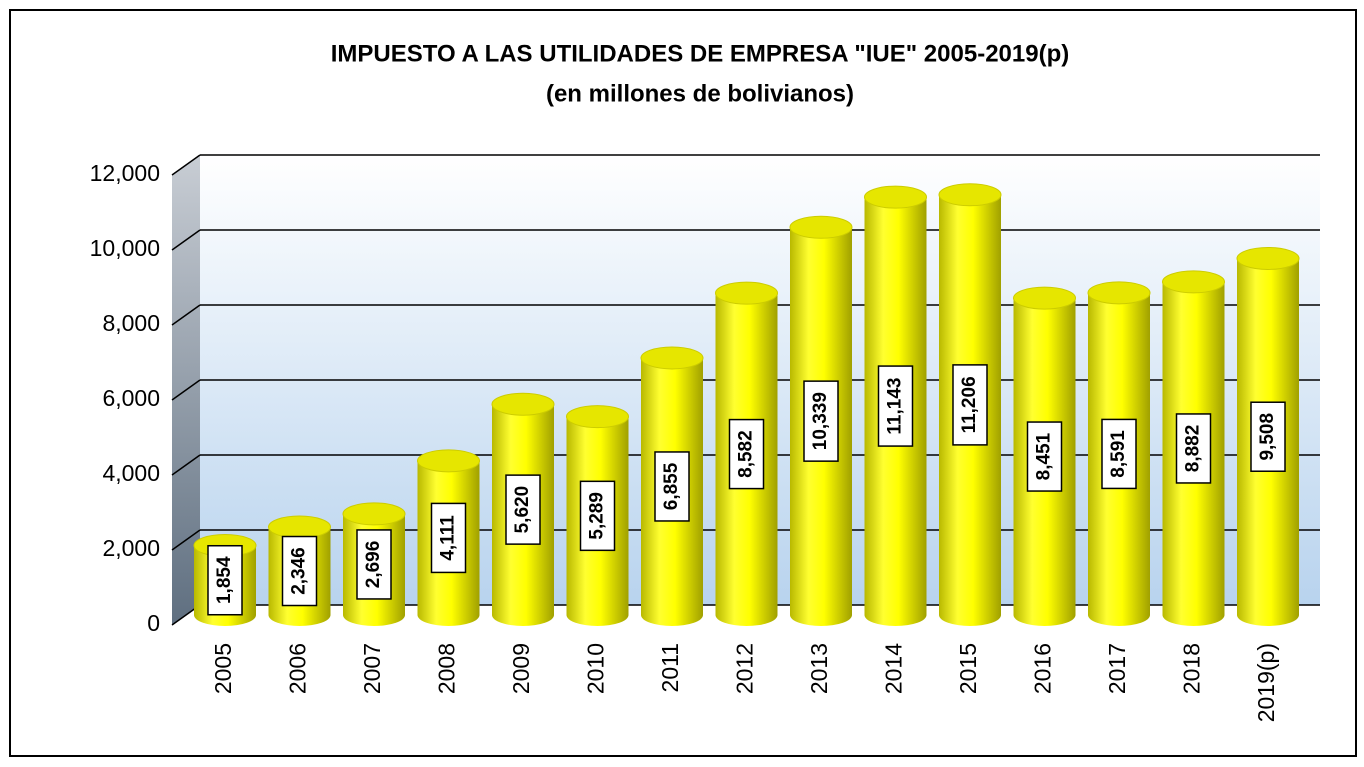 The width and height of the screenshot is (1364, 767). Describe the element at coordinates (131, 548) in the screenshot. I see `y-tick-label: 2,000` at that location.